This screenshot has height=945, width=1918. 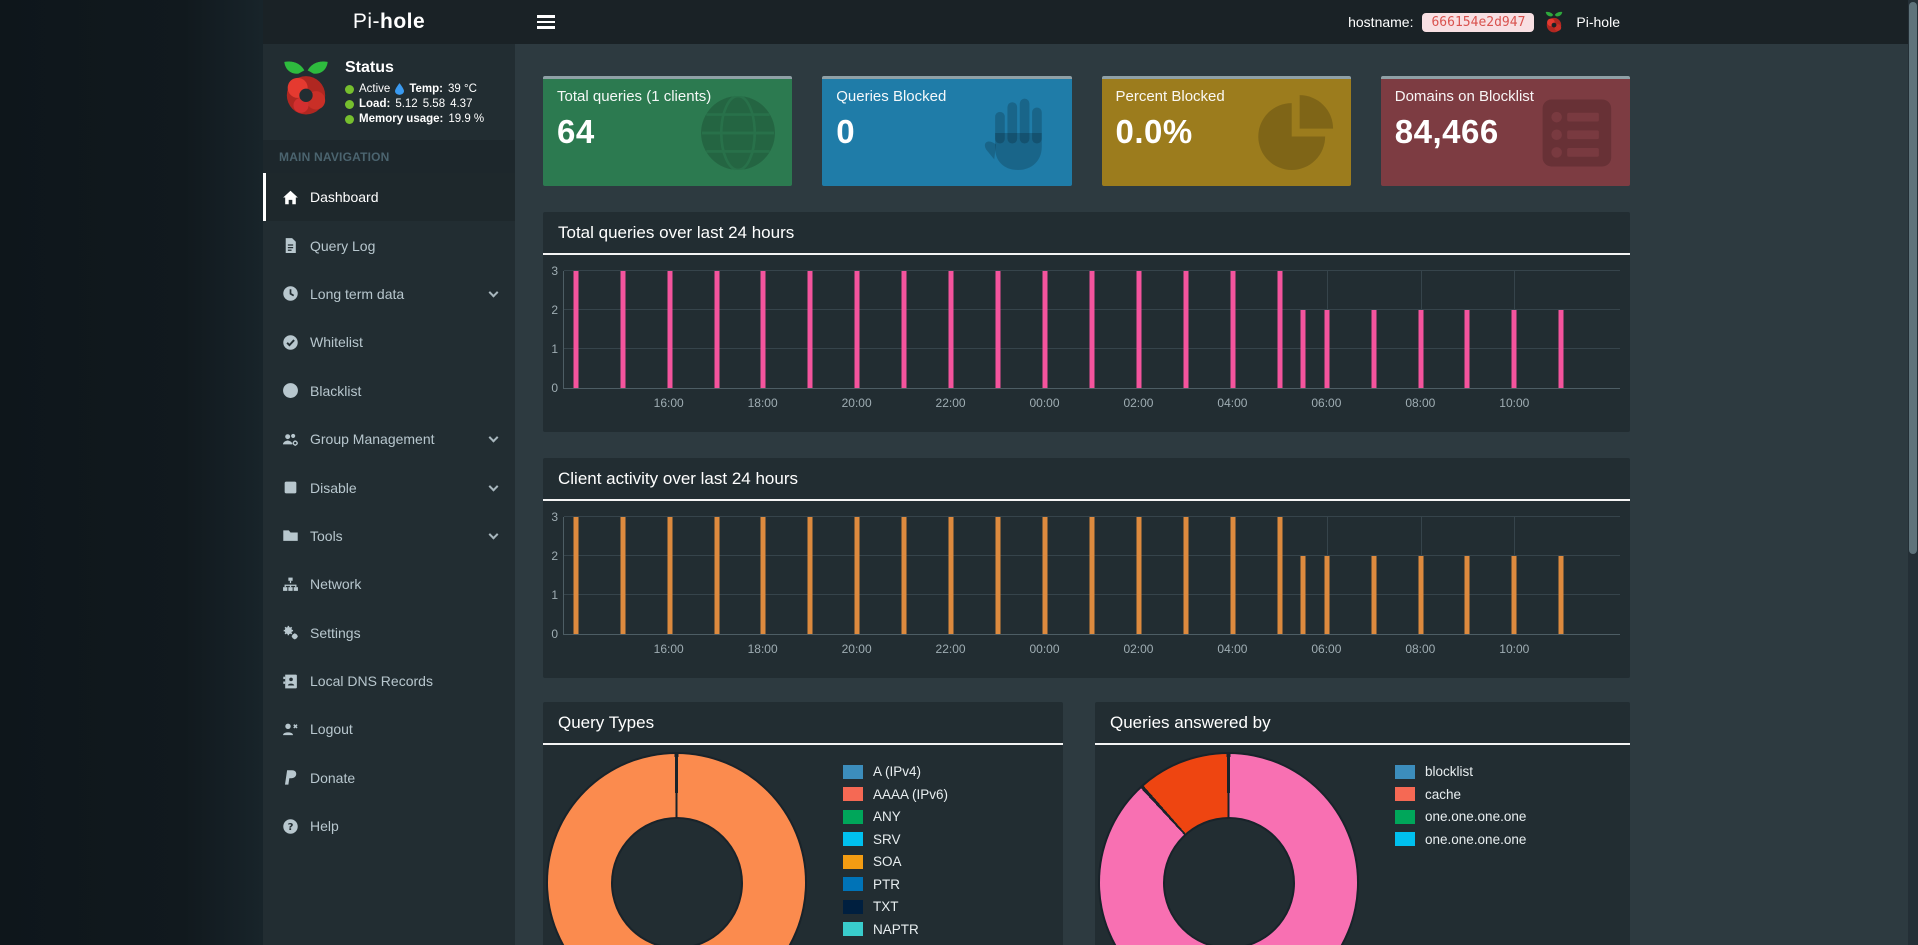 I want to click on legend-item: A (IPv4), so click(x=895, y=771).